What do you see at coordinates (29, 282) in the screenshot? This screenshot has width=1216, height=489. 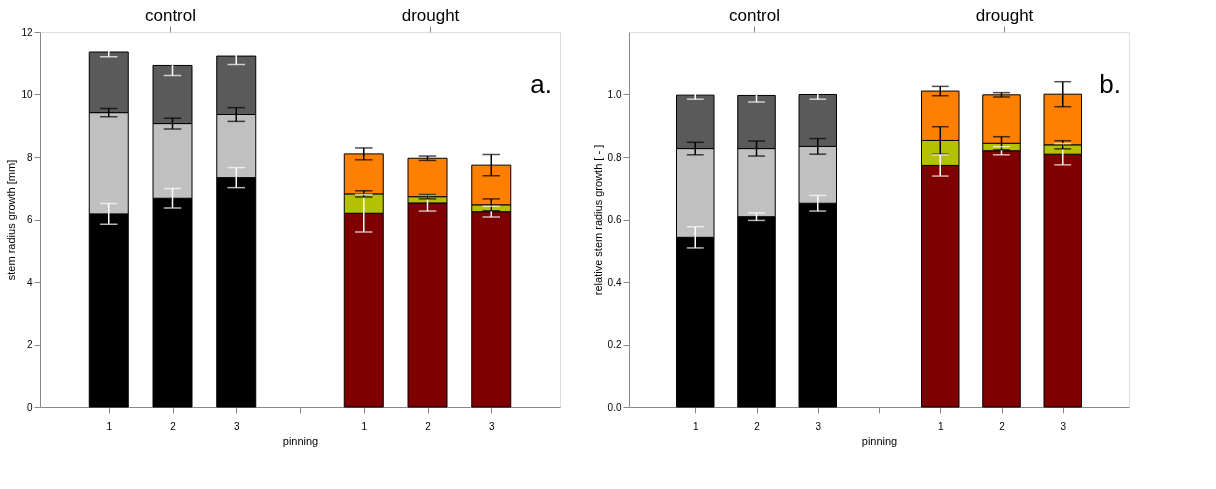 I see `y-tick-label: 4` at bounding box center [29, 282].